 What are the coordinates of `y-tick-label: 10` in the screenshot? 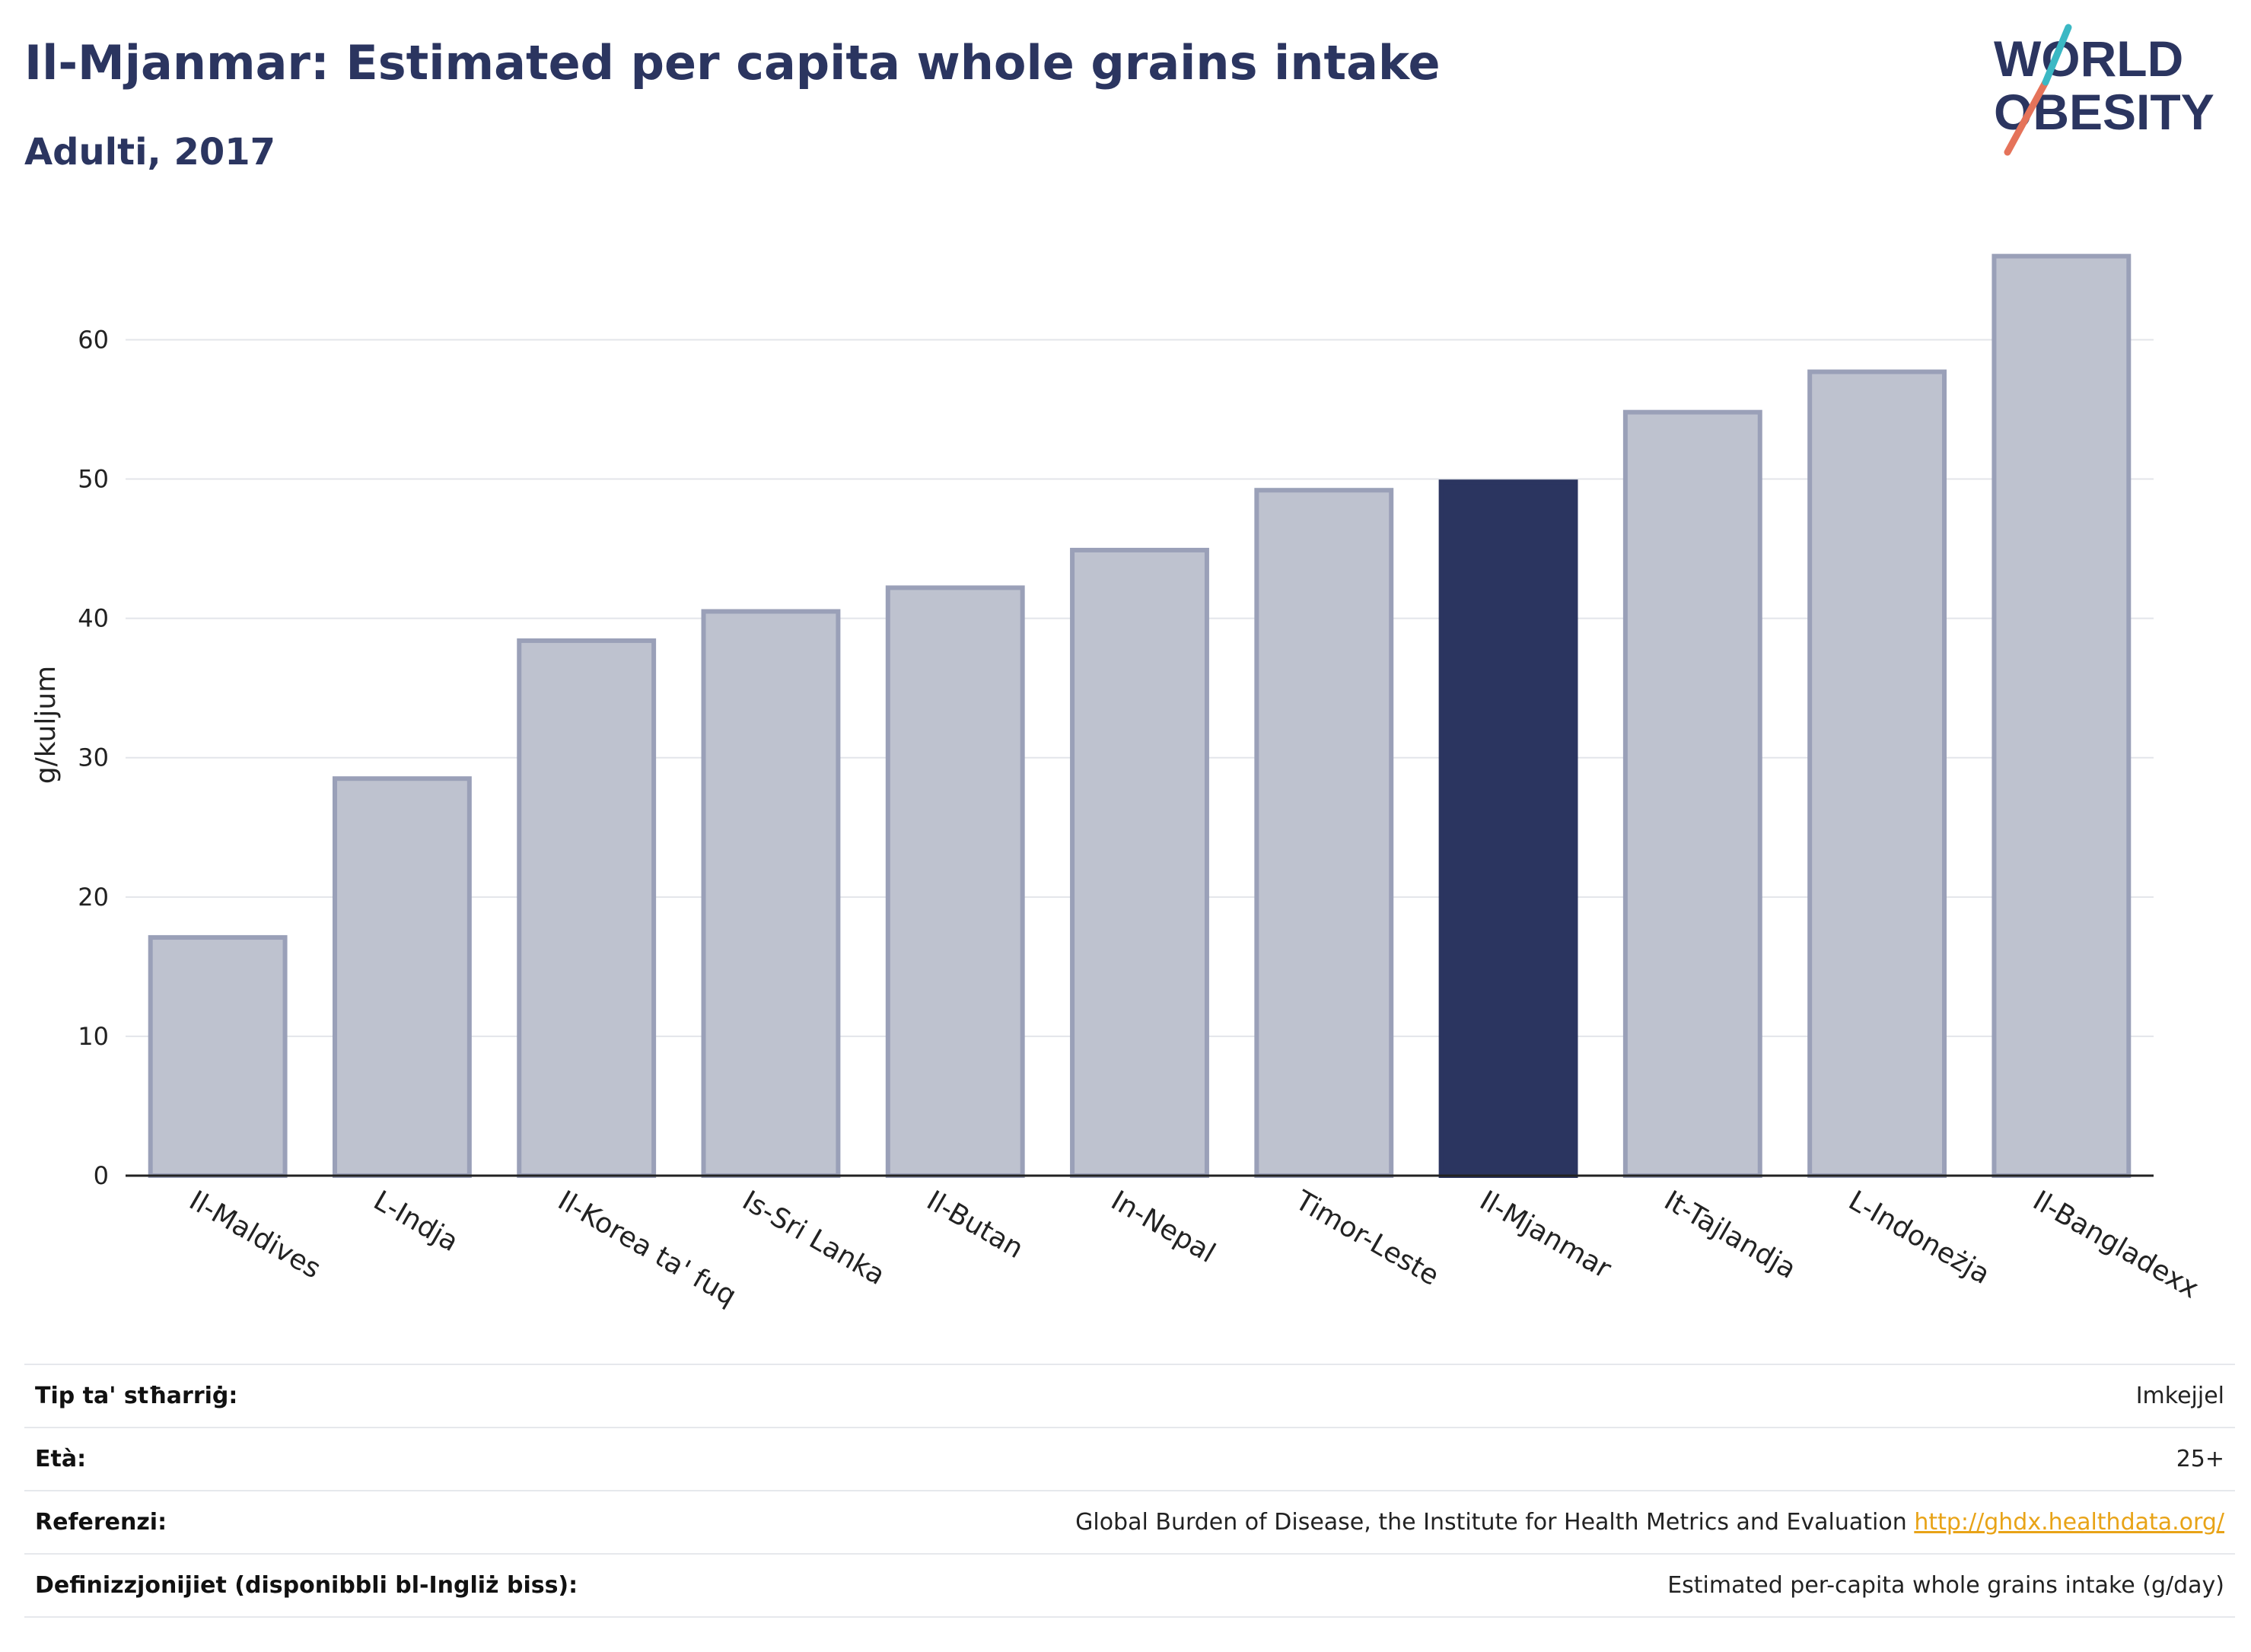 It's located at (93, 1036).